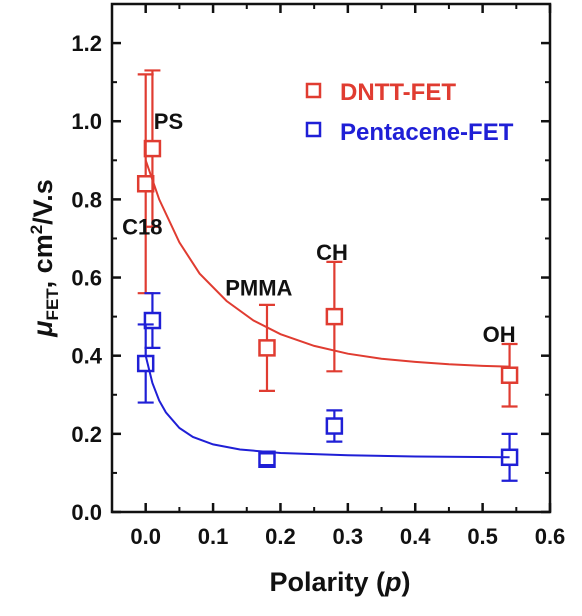 This screenshot has width=582, height=616. What do you see at coordinates (415, 536) in the screenshot?
I see `x-tick-label: 0.4` at bounding box center [415, 536].